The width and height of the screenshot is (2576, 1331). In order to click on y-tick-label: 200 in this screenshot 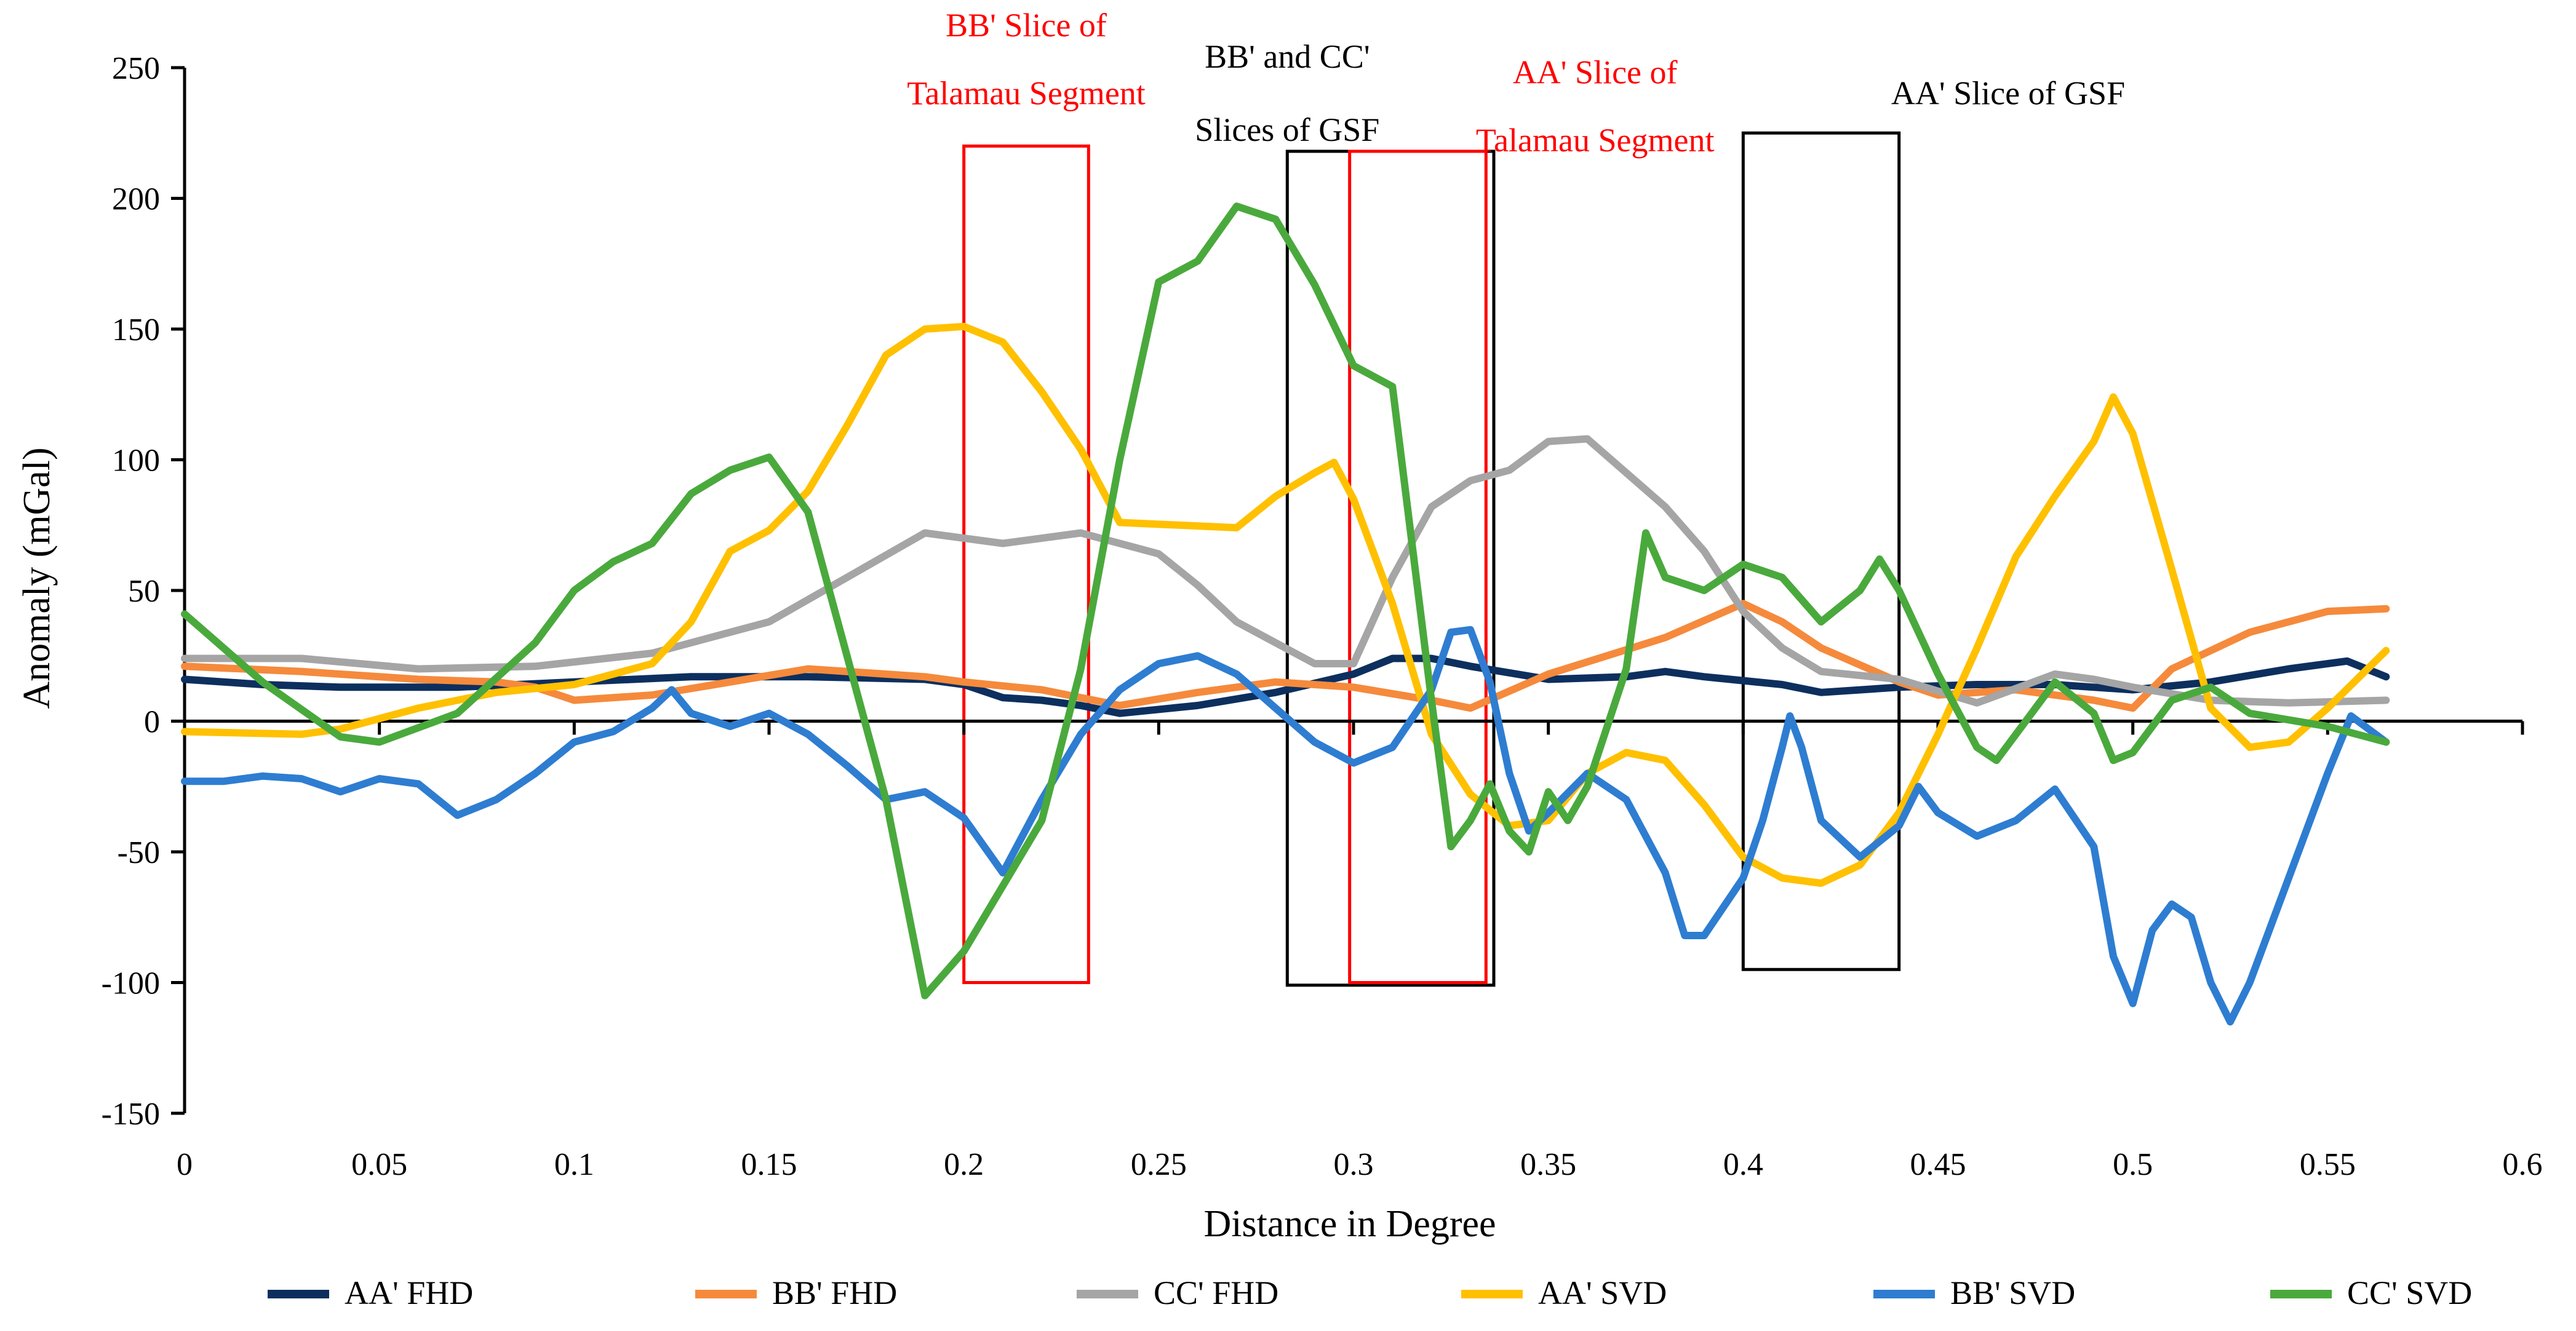, I will do `click(136, 199)`.